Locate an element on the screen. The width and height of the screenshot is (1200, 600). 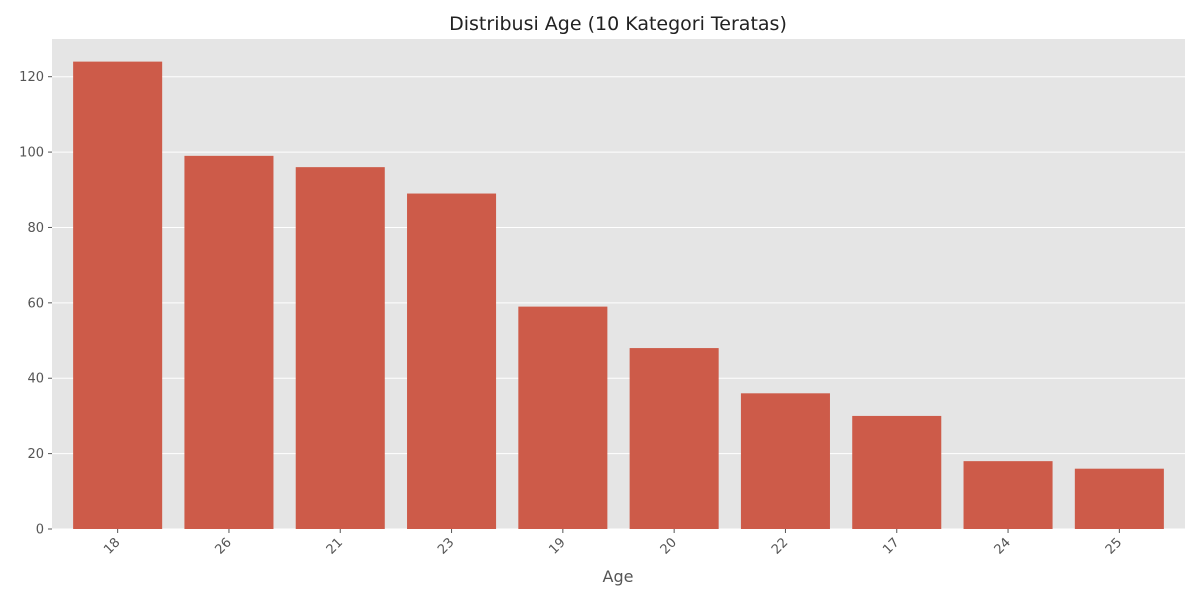
y-axis-ticks: 0 20 40 60 80 100 120 is located at coordinates (35, 304).